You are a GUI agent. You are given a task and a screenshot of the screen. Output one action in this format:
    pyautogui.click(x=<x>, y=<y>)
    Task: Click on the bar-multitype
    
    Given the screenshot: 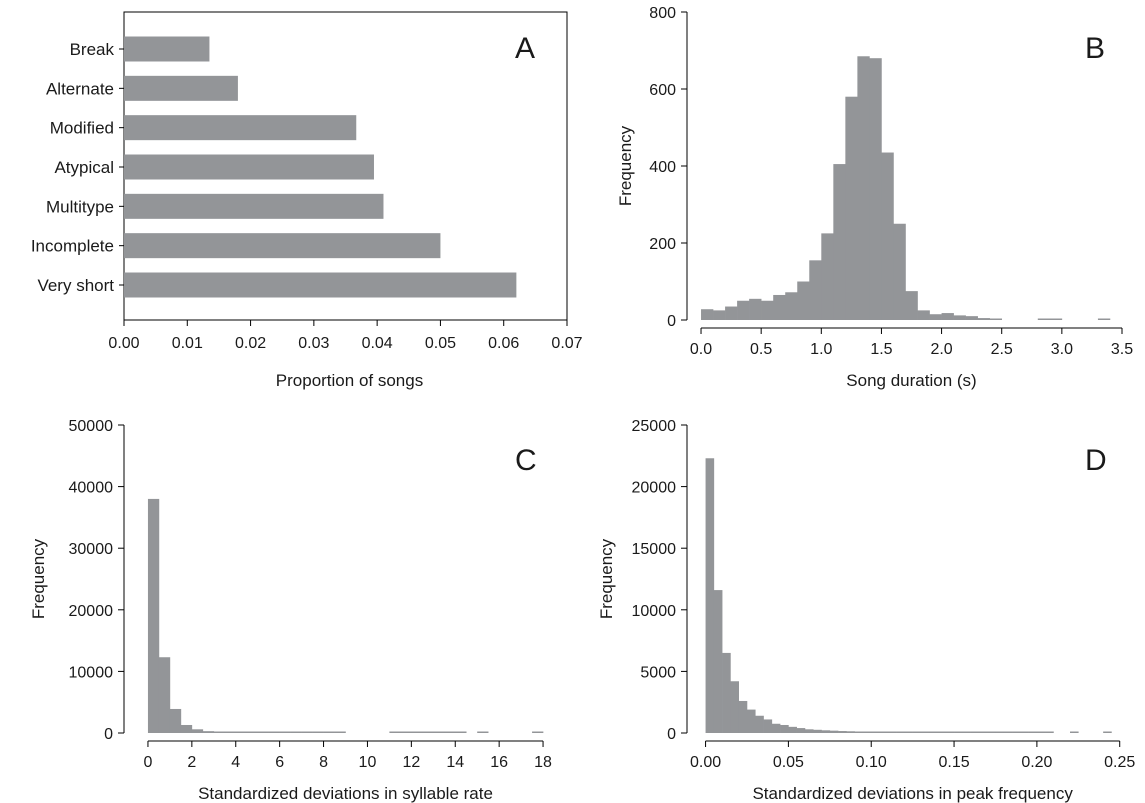 What is the action you would take?
    pyautogui.click(x=254, y=206)
    